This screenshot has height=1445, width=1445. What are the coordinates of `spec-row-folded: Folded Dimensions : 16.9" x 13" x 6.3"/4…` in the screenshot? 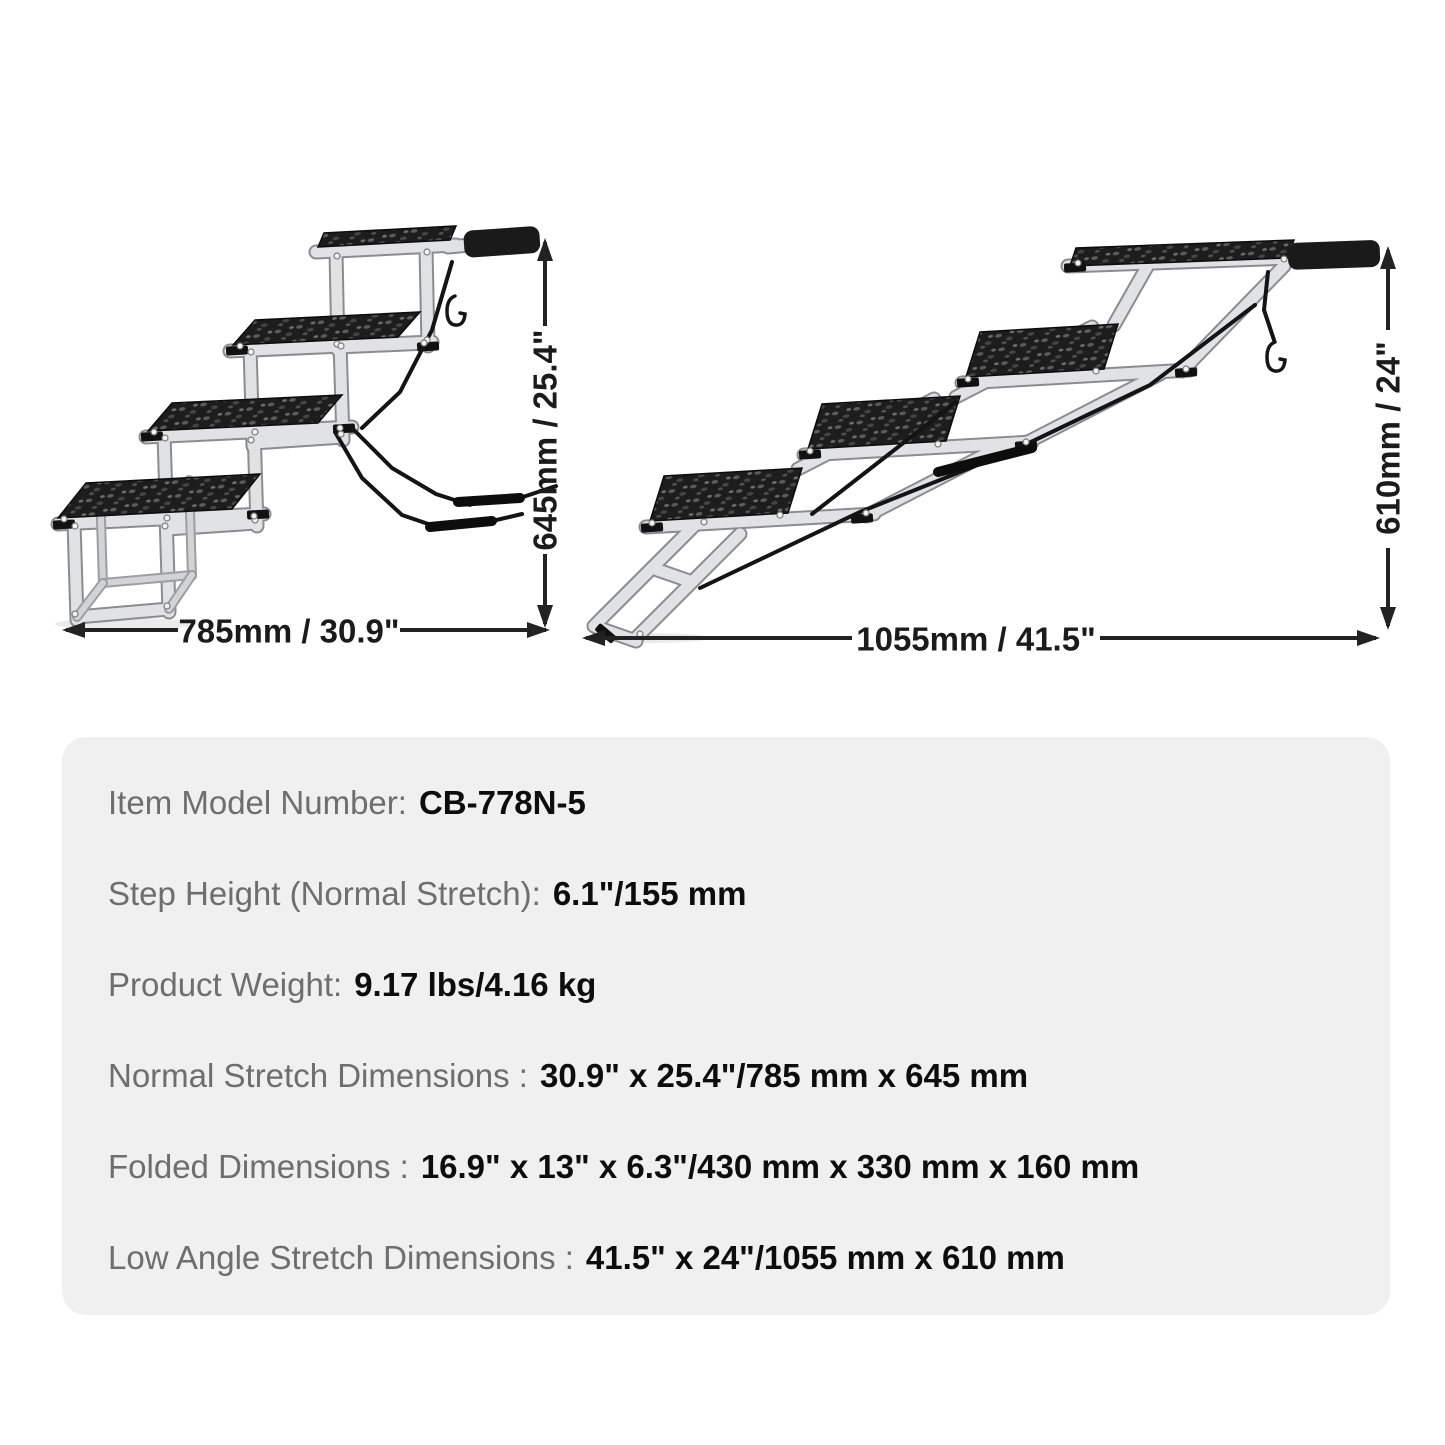 It's located at (734, 1166).